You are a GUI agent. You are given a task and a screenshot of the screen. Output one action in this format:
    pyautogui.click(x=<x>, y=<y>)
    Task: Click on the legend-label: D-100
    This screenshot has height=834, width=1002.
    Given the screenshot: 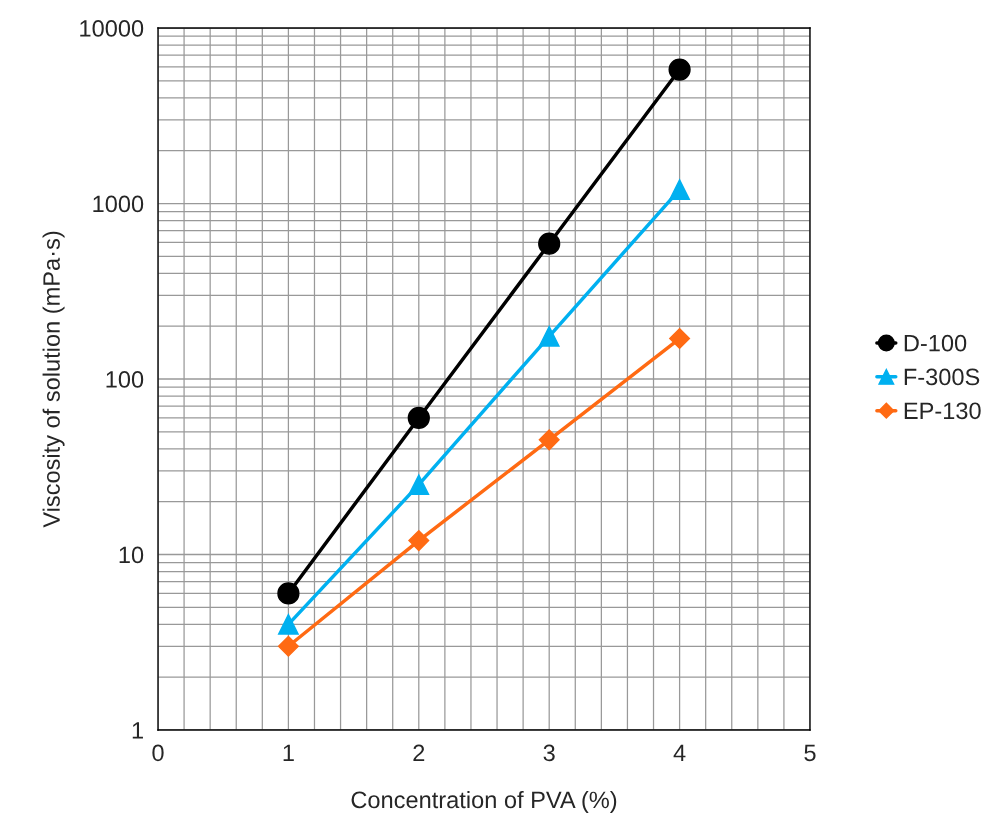 What is the action you would take?
    pyautogui.click(x=935, y=343)
    